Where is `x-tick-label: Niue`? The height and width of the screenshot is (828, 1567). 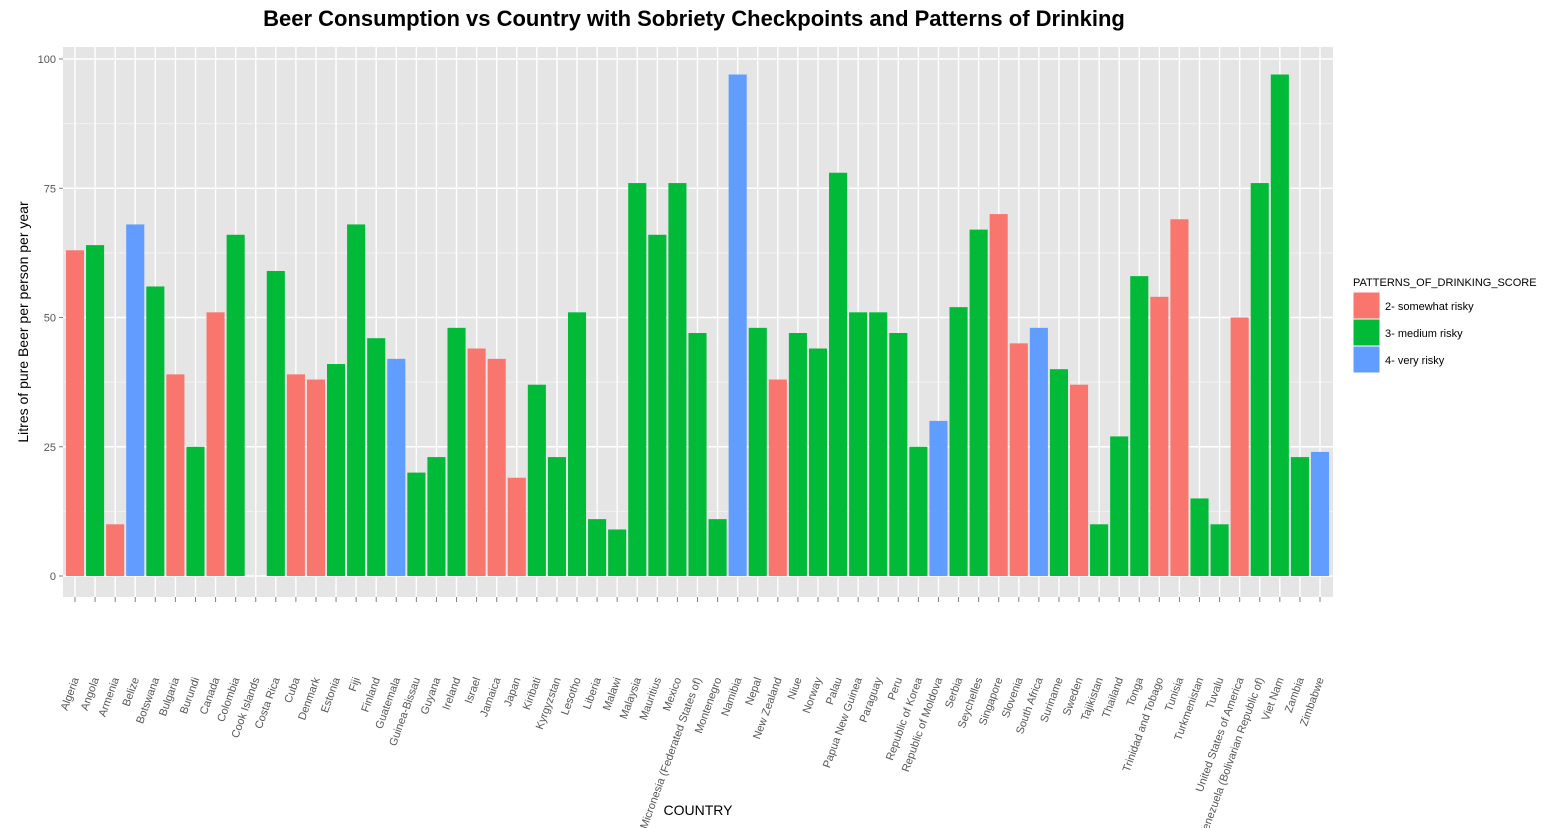 x-tick-label: Niue is located at coordinates (795, 688).